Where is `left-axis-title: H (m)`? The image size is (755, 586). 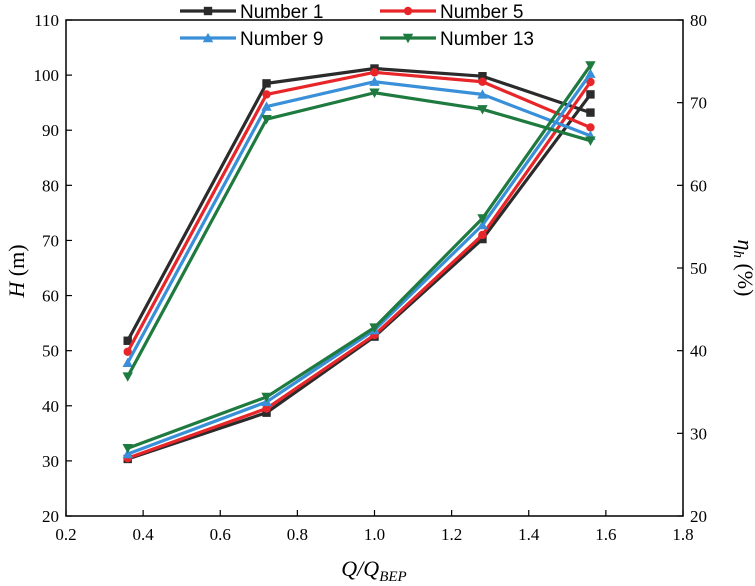
left-axis-title: H (m) is located at coordinates (16, 271).